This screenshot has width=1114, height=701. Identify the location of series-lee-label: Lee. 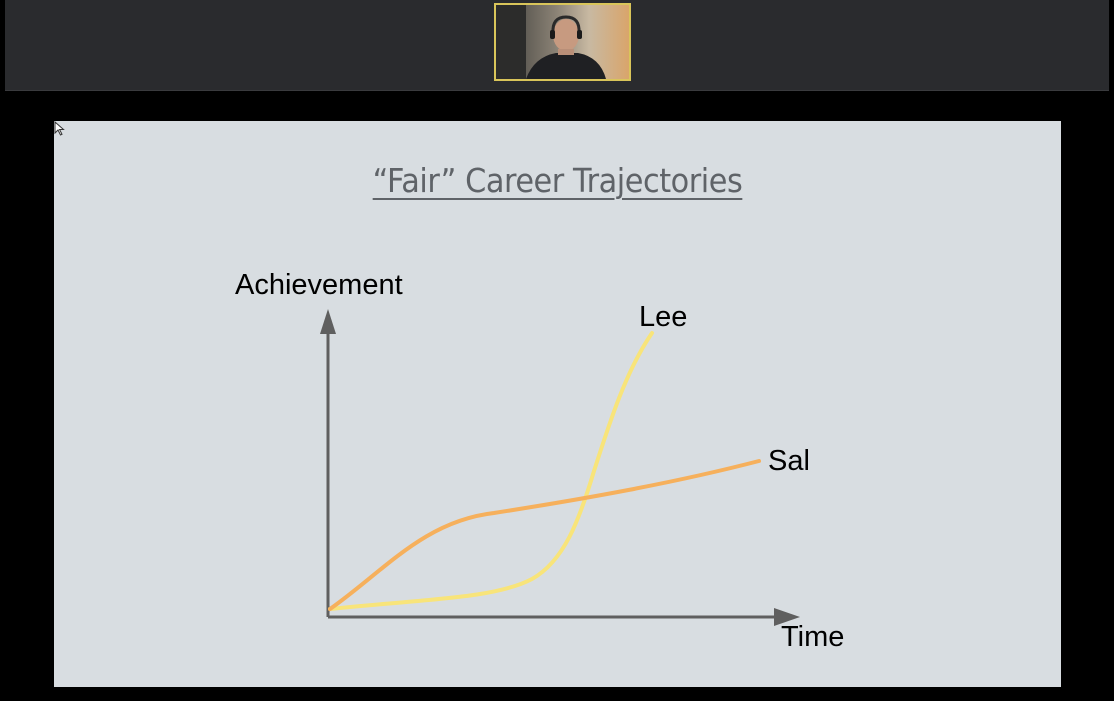
(663, 317).